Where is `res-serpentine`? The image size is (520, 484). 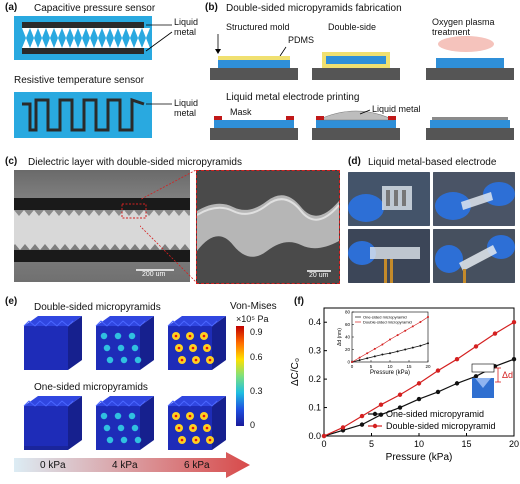
res-serpentine is located at coordinates (83, 114).